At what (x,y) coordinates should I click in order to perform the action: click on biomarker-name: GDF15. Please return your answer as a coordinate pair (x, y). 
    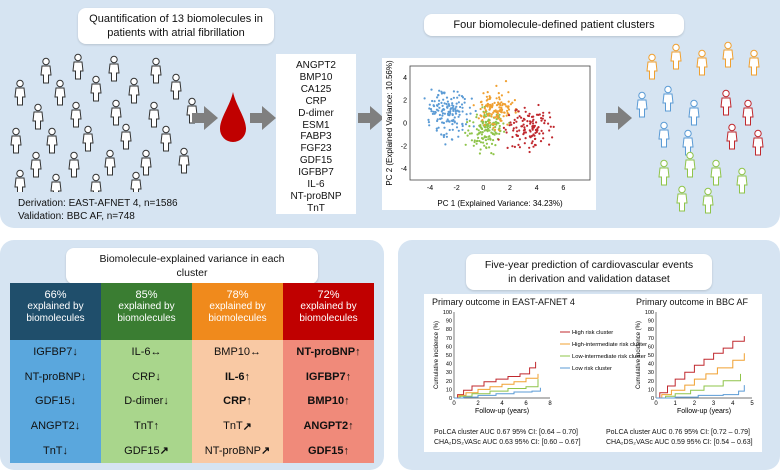
    Looking at the image, I should click on (53, 401).